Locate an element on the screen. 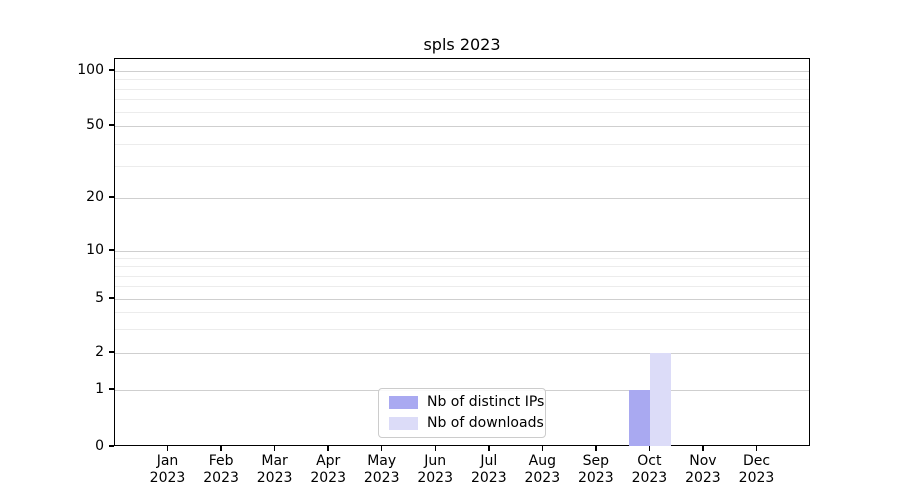 The width and height of the screenshot is (900, 500). x-tick-label: May 2023 is located at coordinates (382, 470).